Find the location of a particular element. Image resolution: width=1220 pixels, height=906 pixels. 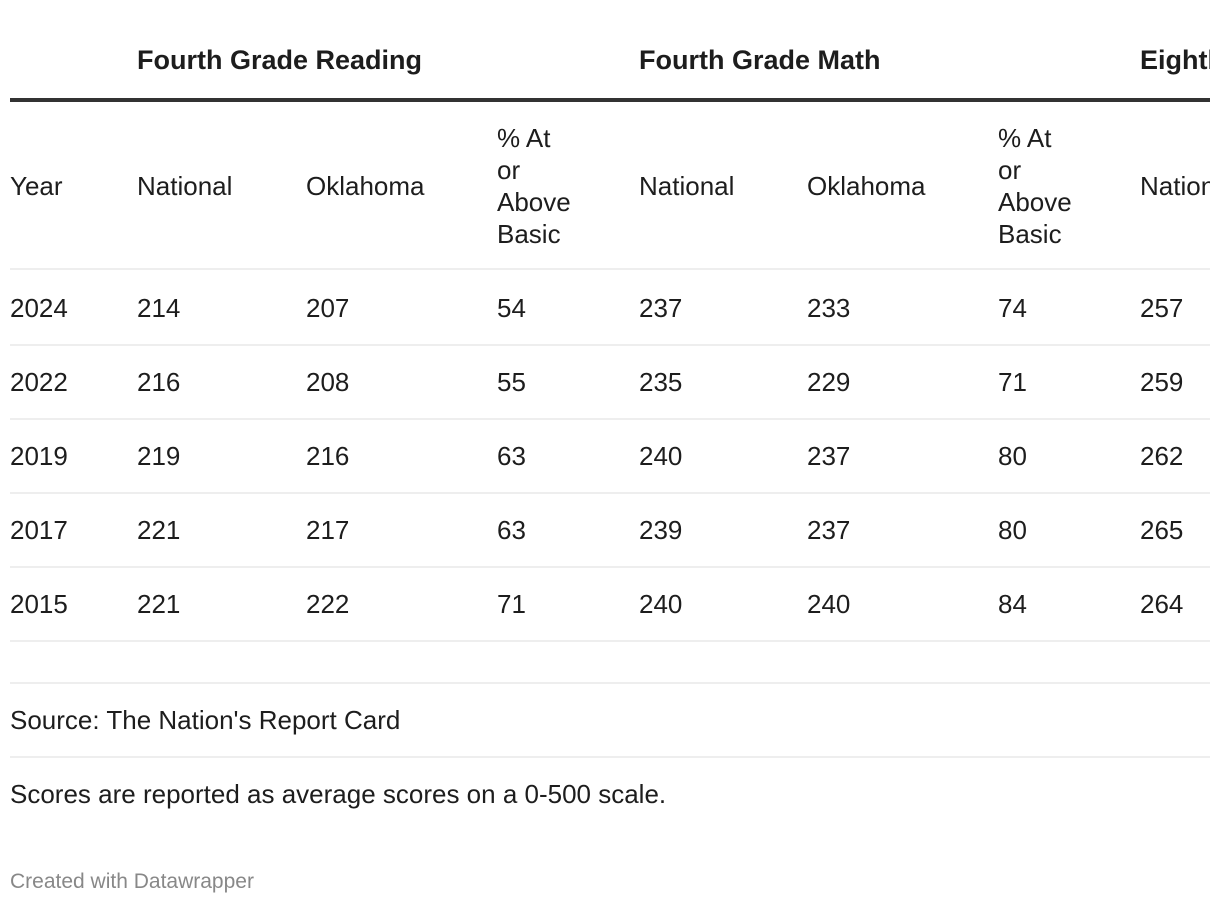

table-row: 2017 221 217 63 239 237 80 265 is located at coordinates (610, 530).